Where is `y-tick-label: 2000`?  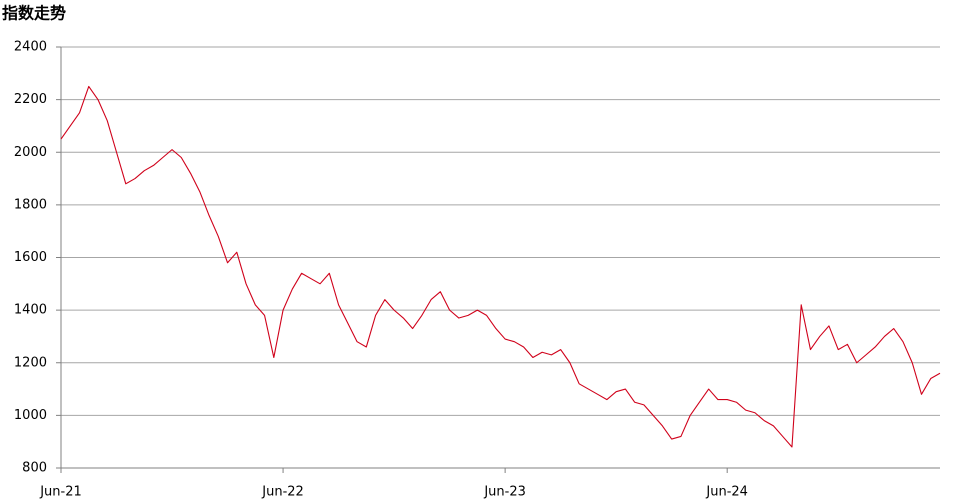 y-tick-label: 2000 is located at coordinates (30, 152).